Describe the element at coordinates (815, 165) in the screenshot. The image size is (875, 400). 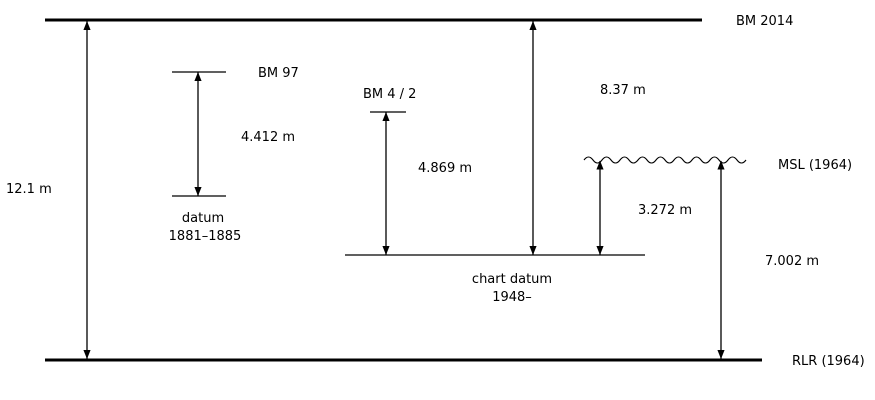
I see `msl-1964-label: MSL (1964)` at that location.